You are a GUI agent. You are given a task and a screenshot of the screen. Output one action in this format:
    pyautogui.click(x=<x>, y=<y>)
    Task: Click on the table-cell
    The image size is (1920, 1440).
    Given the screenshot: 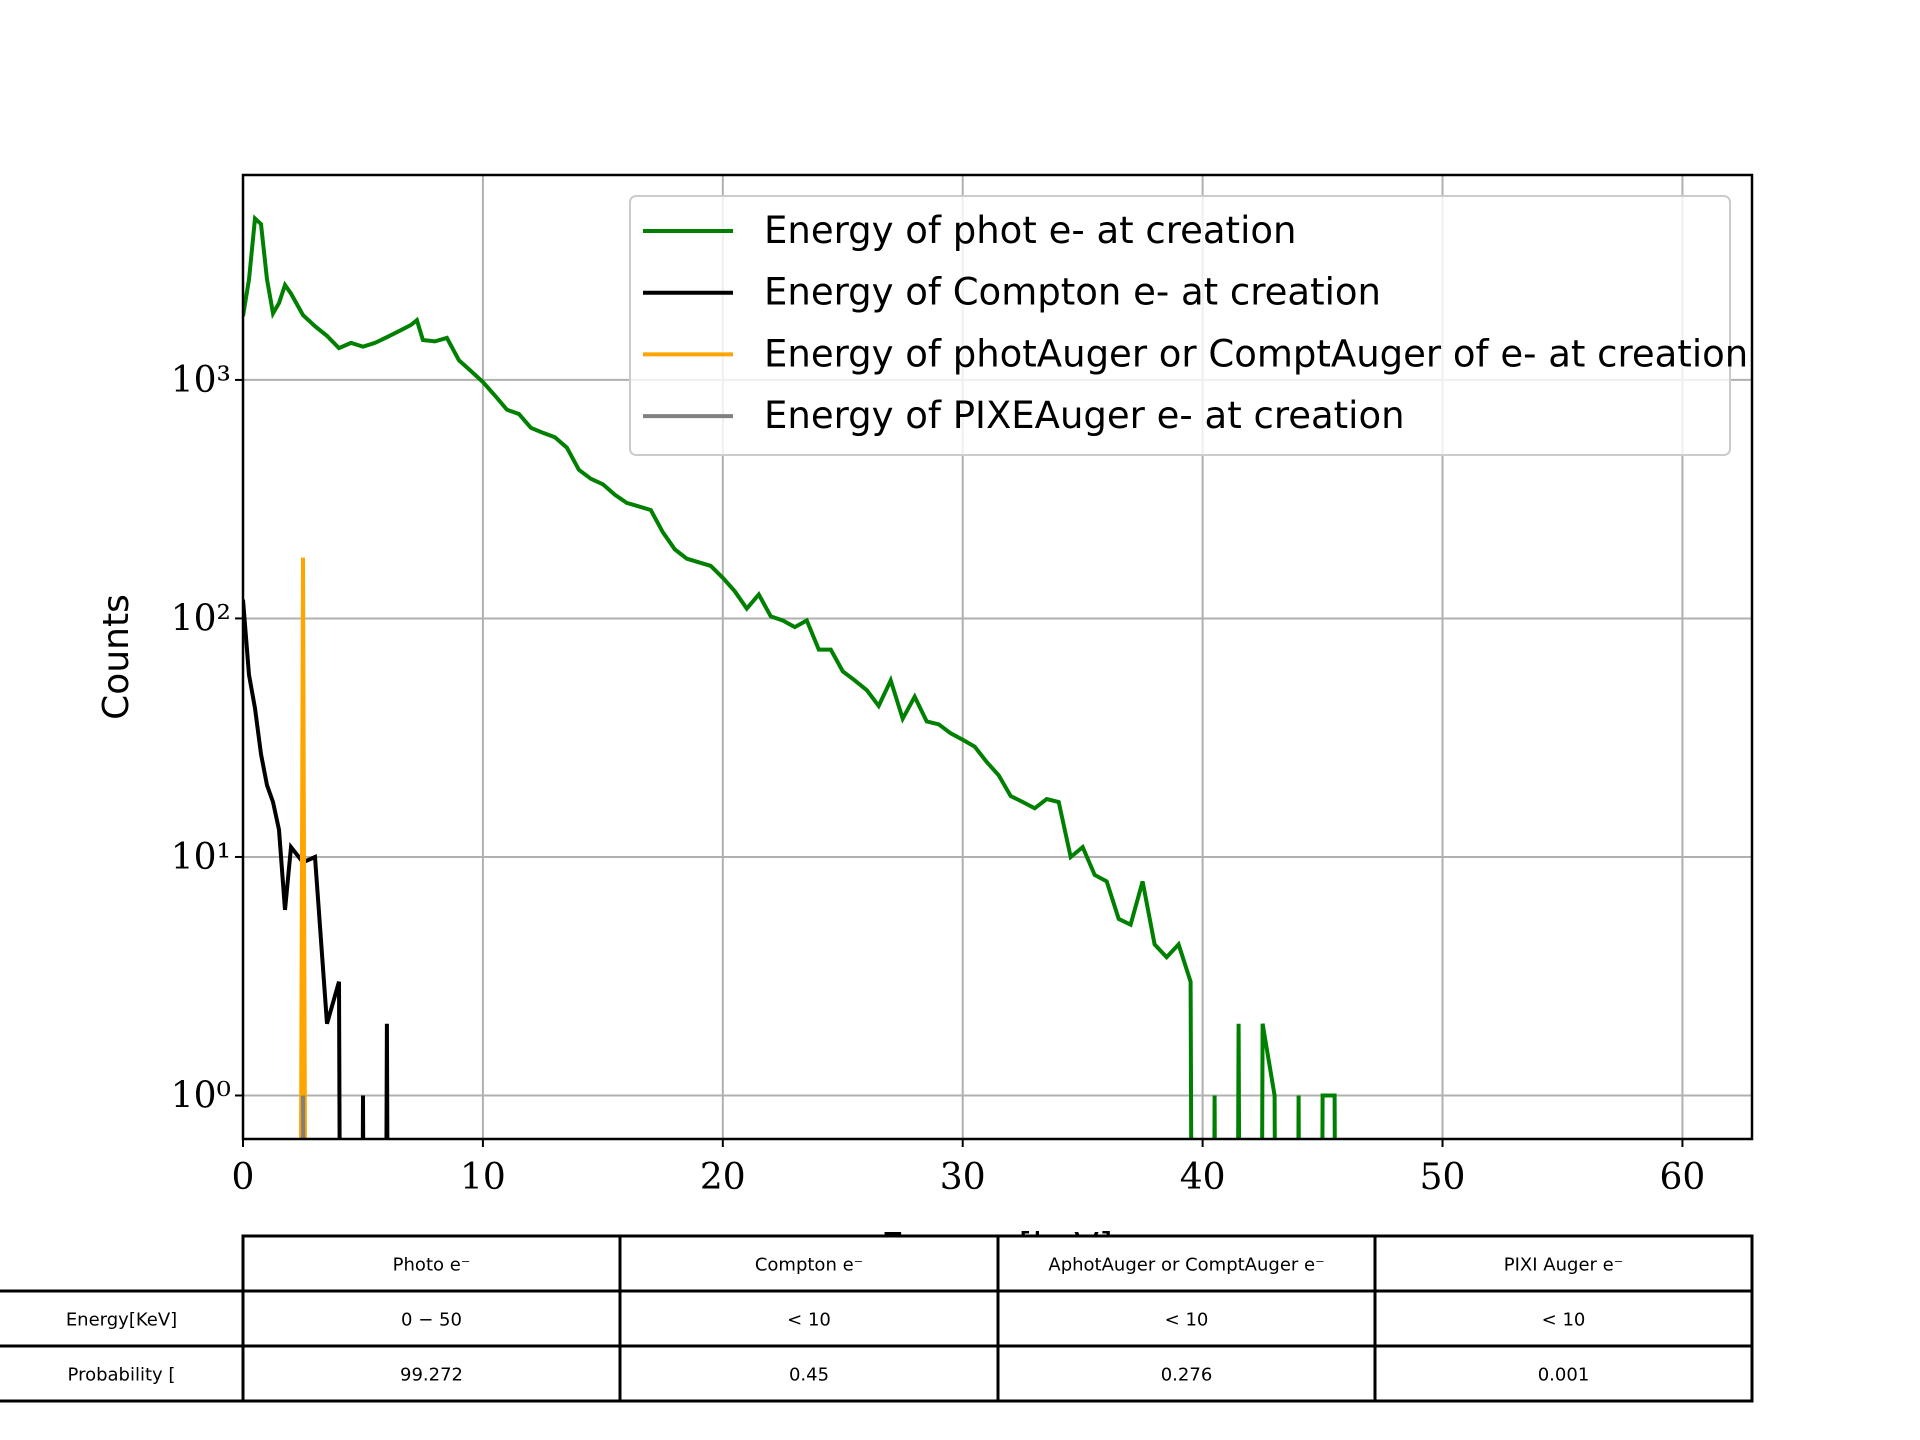 What is the action you would take?
    pyautogui.click(x=1563, y=1373)
    